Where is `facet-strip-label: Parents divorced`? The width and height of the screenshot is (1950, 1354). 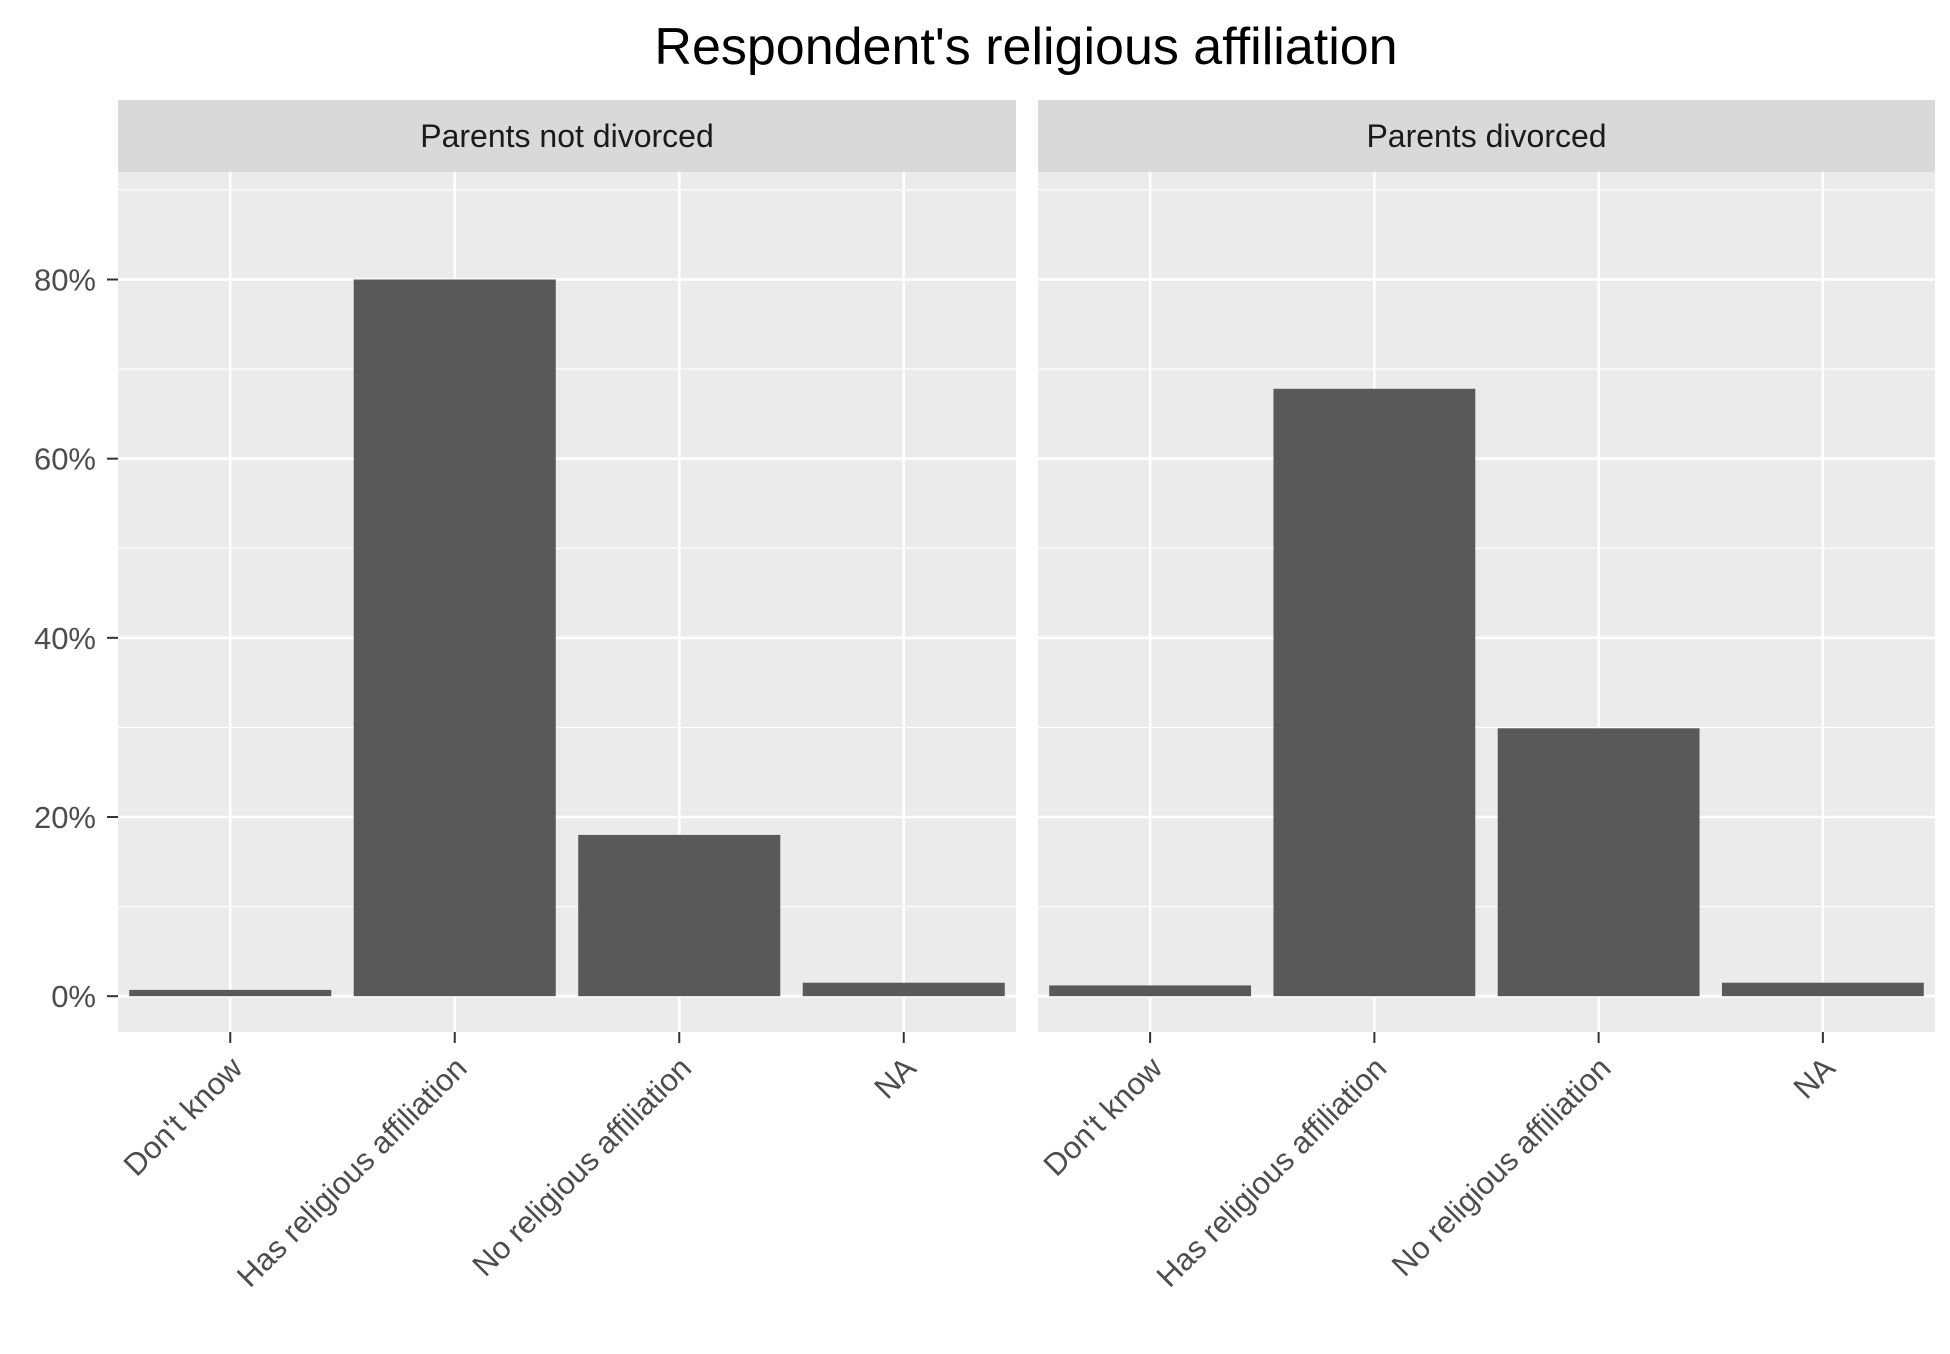
facet-strip-label: Parents divorced is located at coordinates (1486, 136).